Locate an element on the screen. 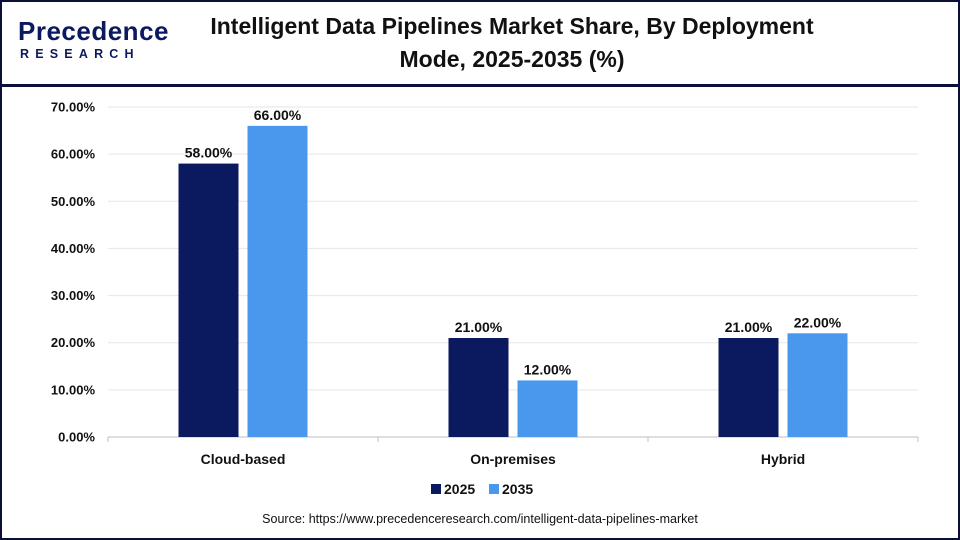 The height and width of the screenshot is (540, 960). x-tick-label: Hybrid is located at coordinates (783, 459).